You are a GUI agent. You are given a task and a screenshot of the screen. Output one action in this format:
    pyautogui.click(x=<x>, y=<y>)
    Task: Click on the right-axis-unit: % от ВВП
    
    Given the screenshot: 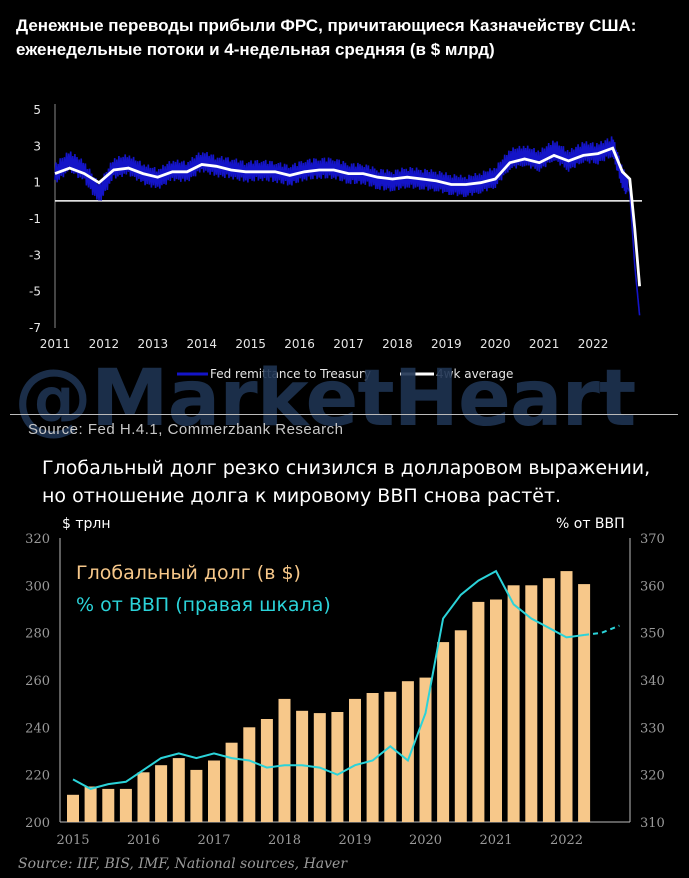 What is the action you would take?
    pyautogui.click(x=590, y=524)
    